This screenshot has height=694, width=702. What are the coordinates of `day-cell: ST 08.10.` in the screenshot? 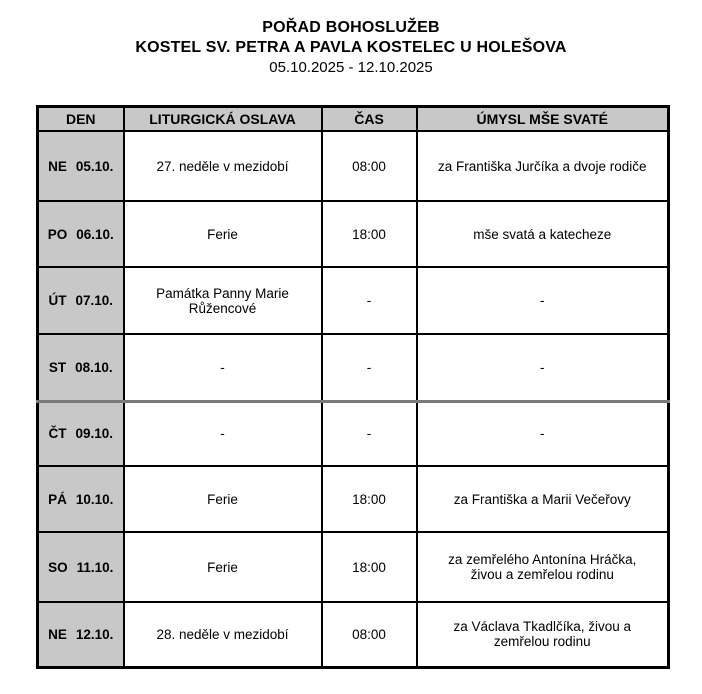 It's located at (80, 367).